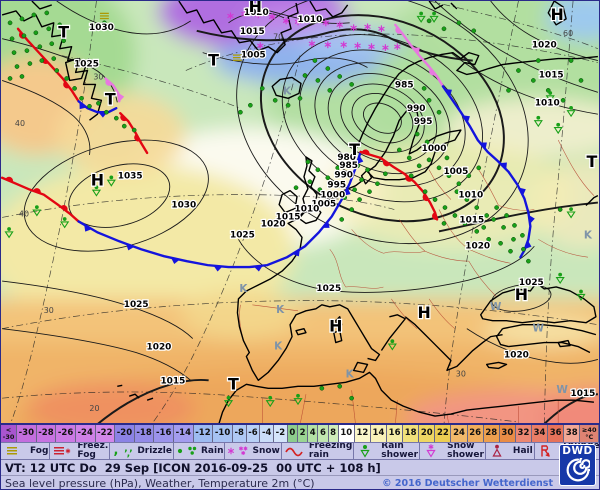 Image resolution: width=600 pixels, height=490 pixels. Describe the element at coordinates (105, 433) in the screenshot. I see `temp-scale-cell: -22` at that location.